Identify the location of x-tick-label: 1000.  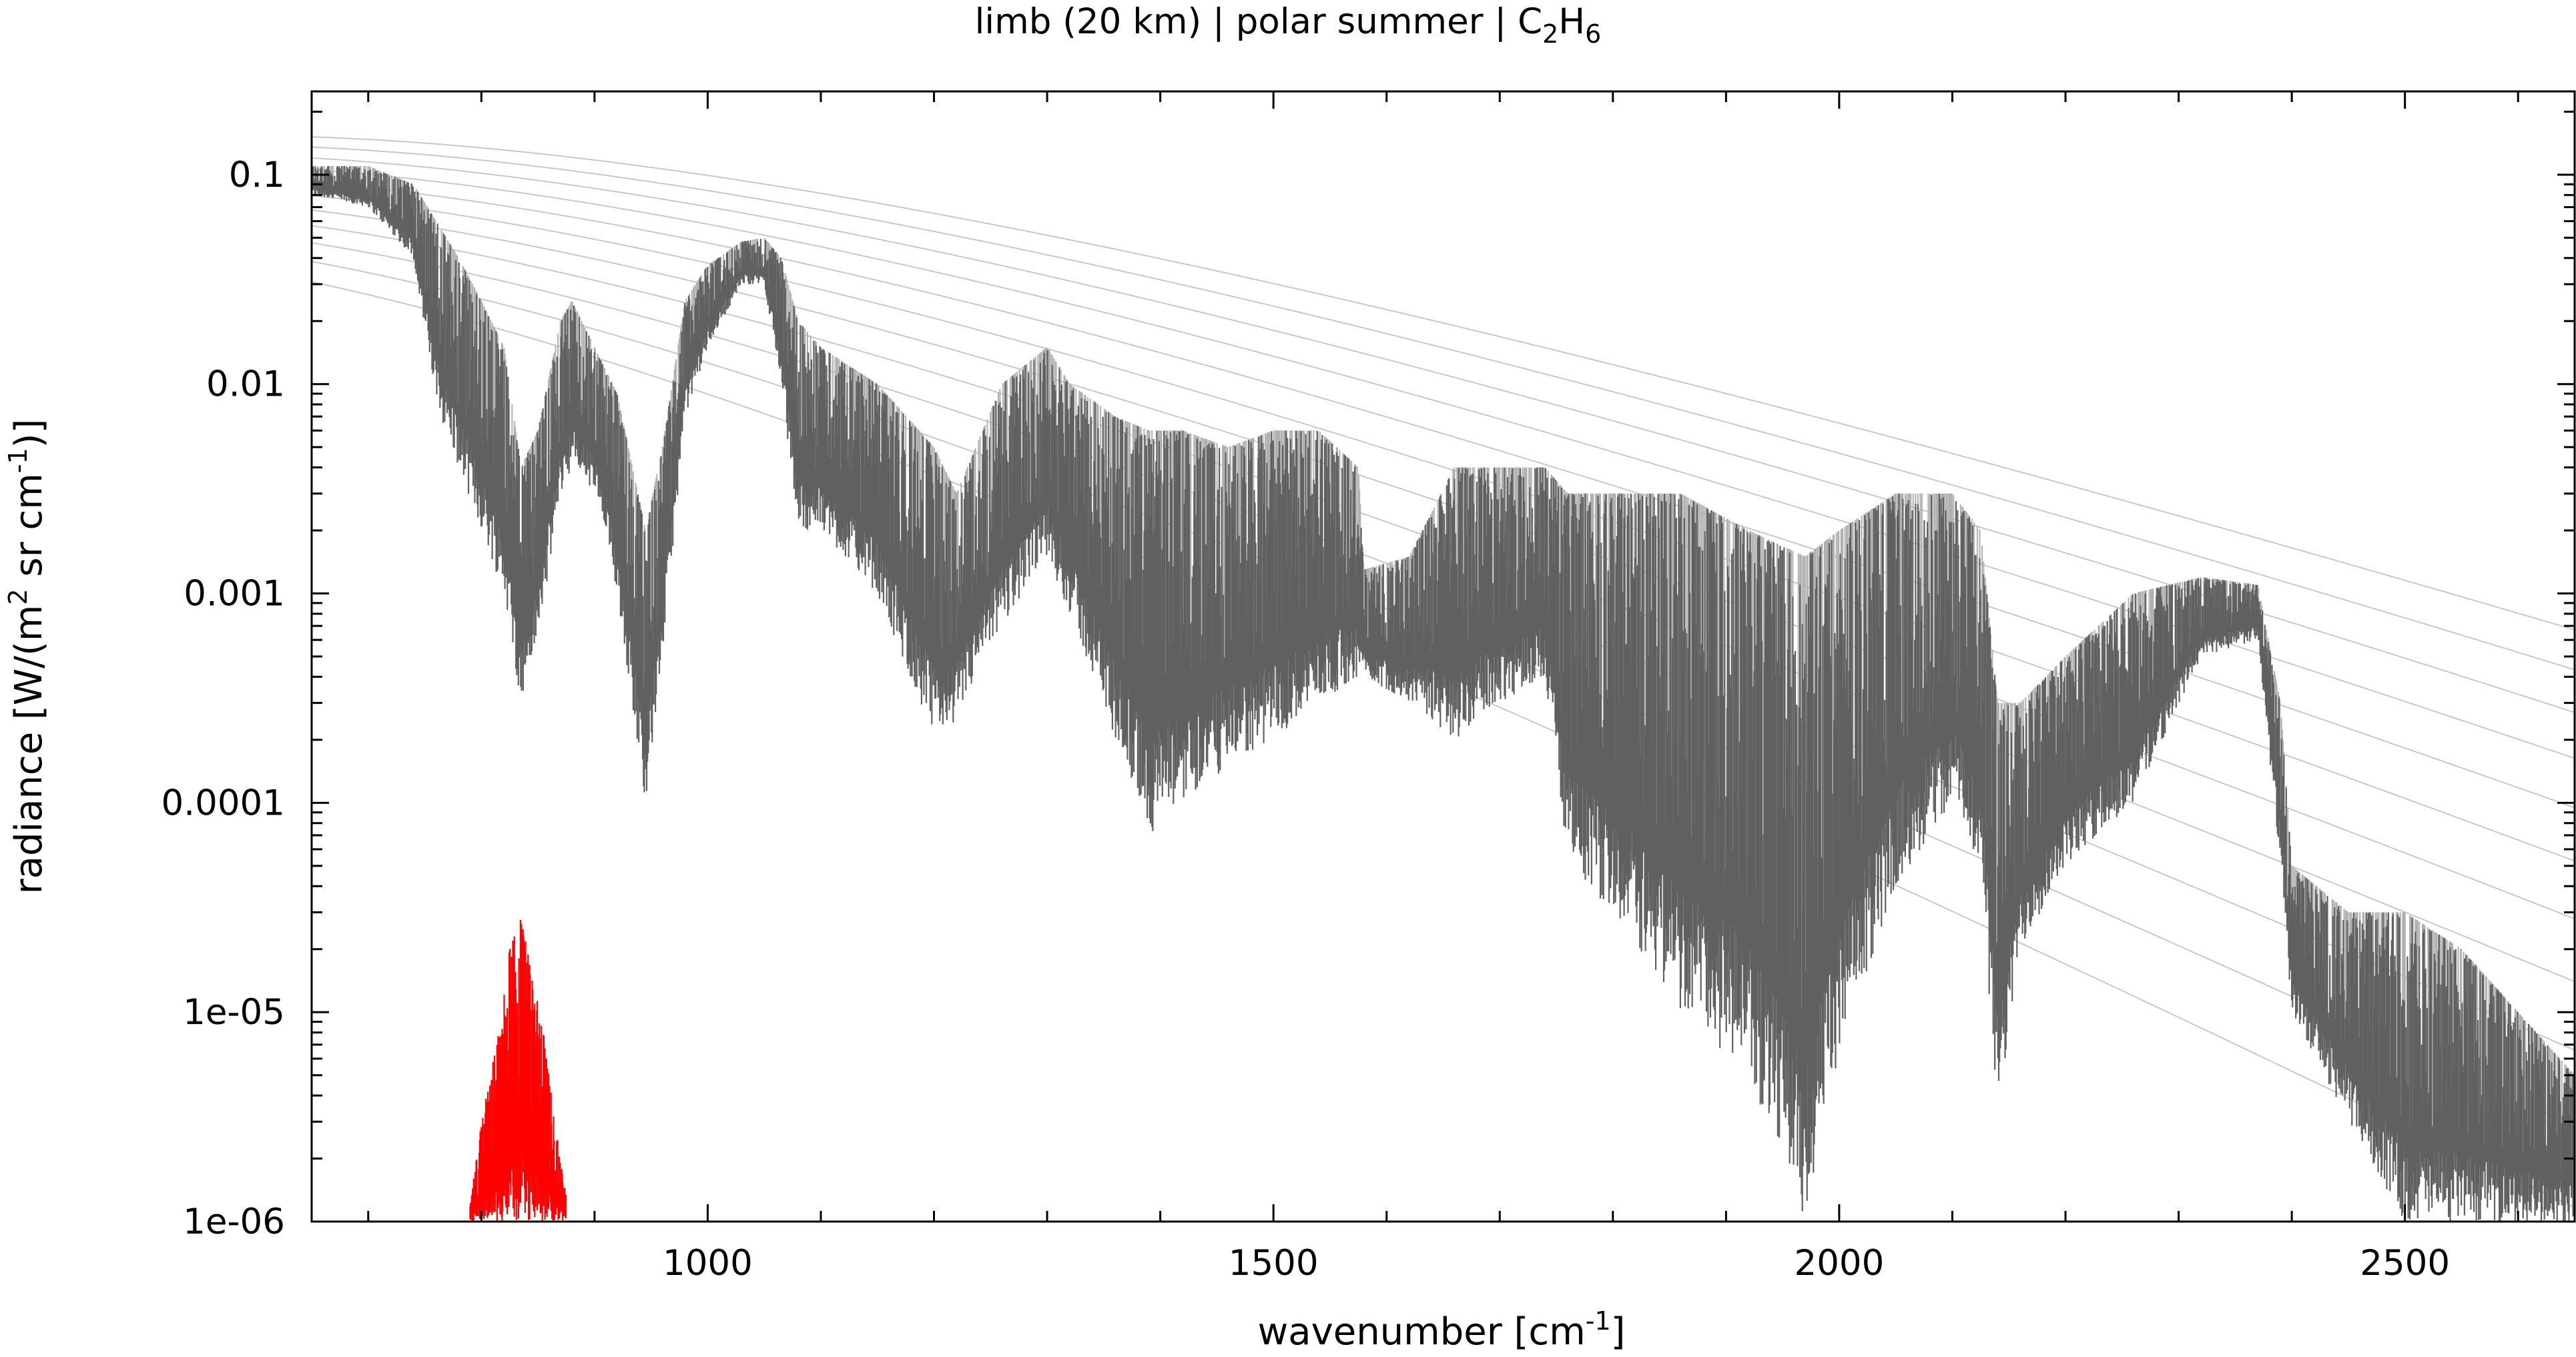
(708, 1263).